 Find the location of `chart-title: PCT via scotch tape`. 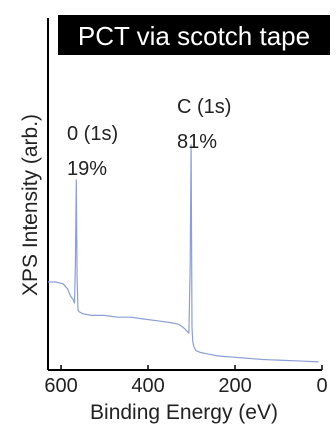

chart-title: PCT via scotch tape is located at coordinates (194, 36).